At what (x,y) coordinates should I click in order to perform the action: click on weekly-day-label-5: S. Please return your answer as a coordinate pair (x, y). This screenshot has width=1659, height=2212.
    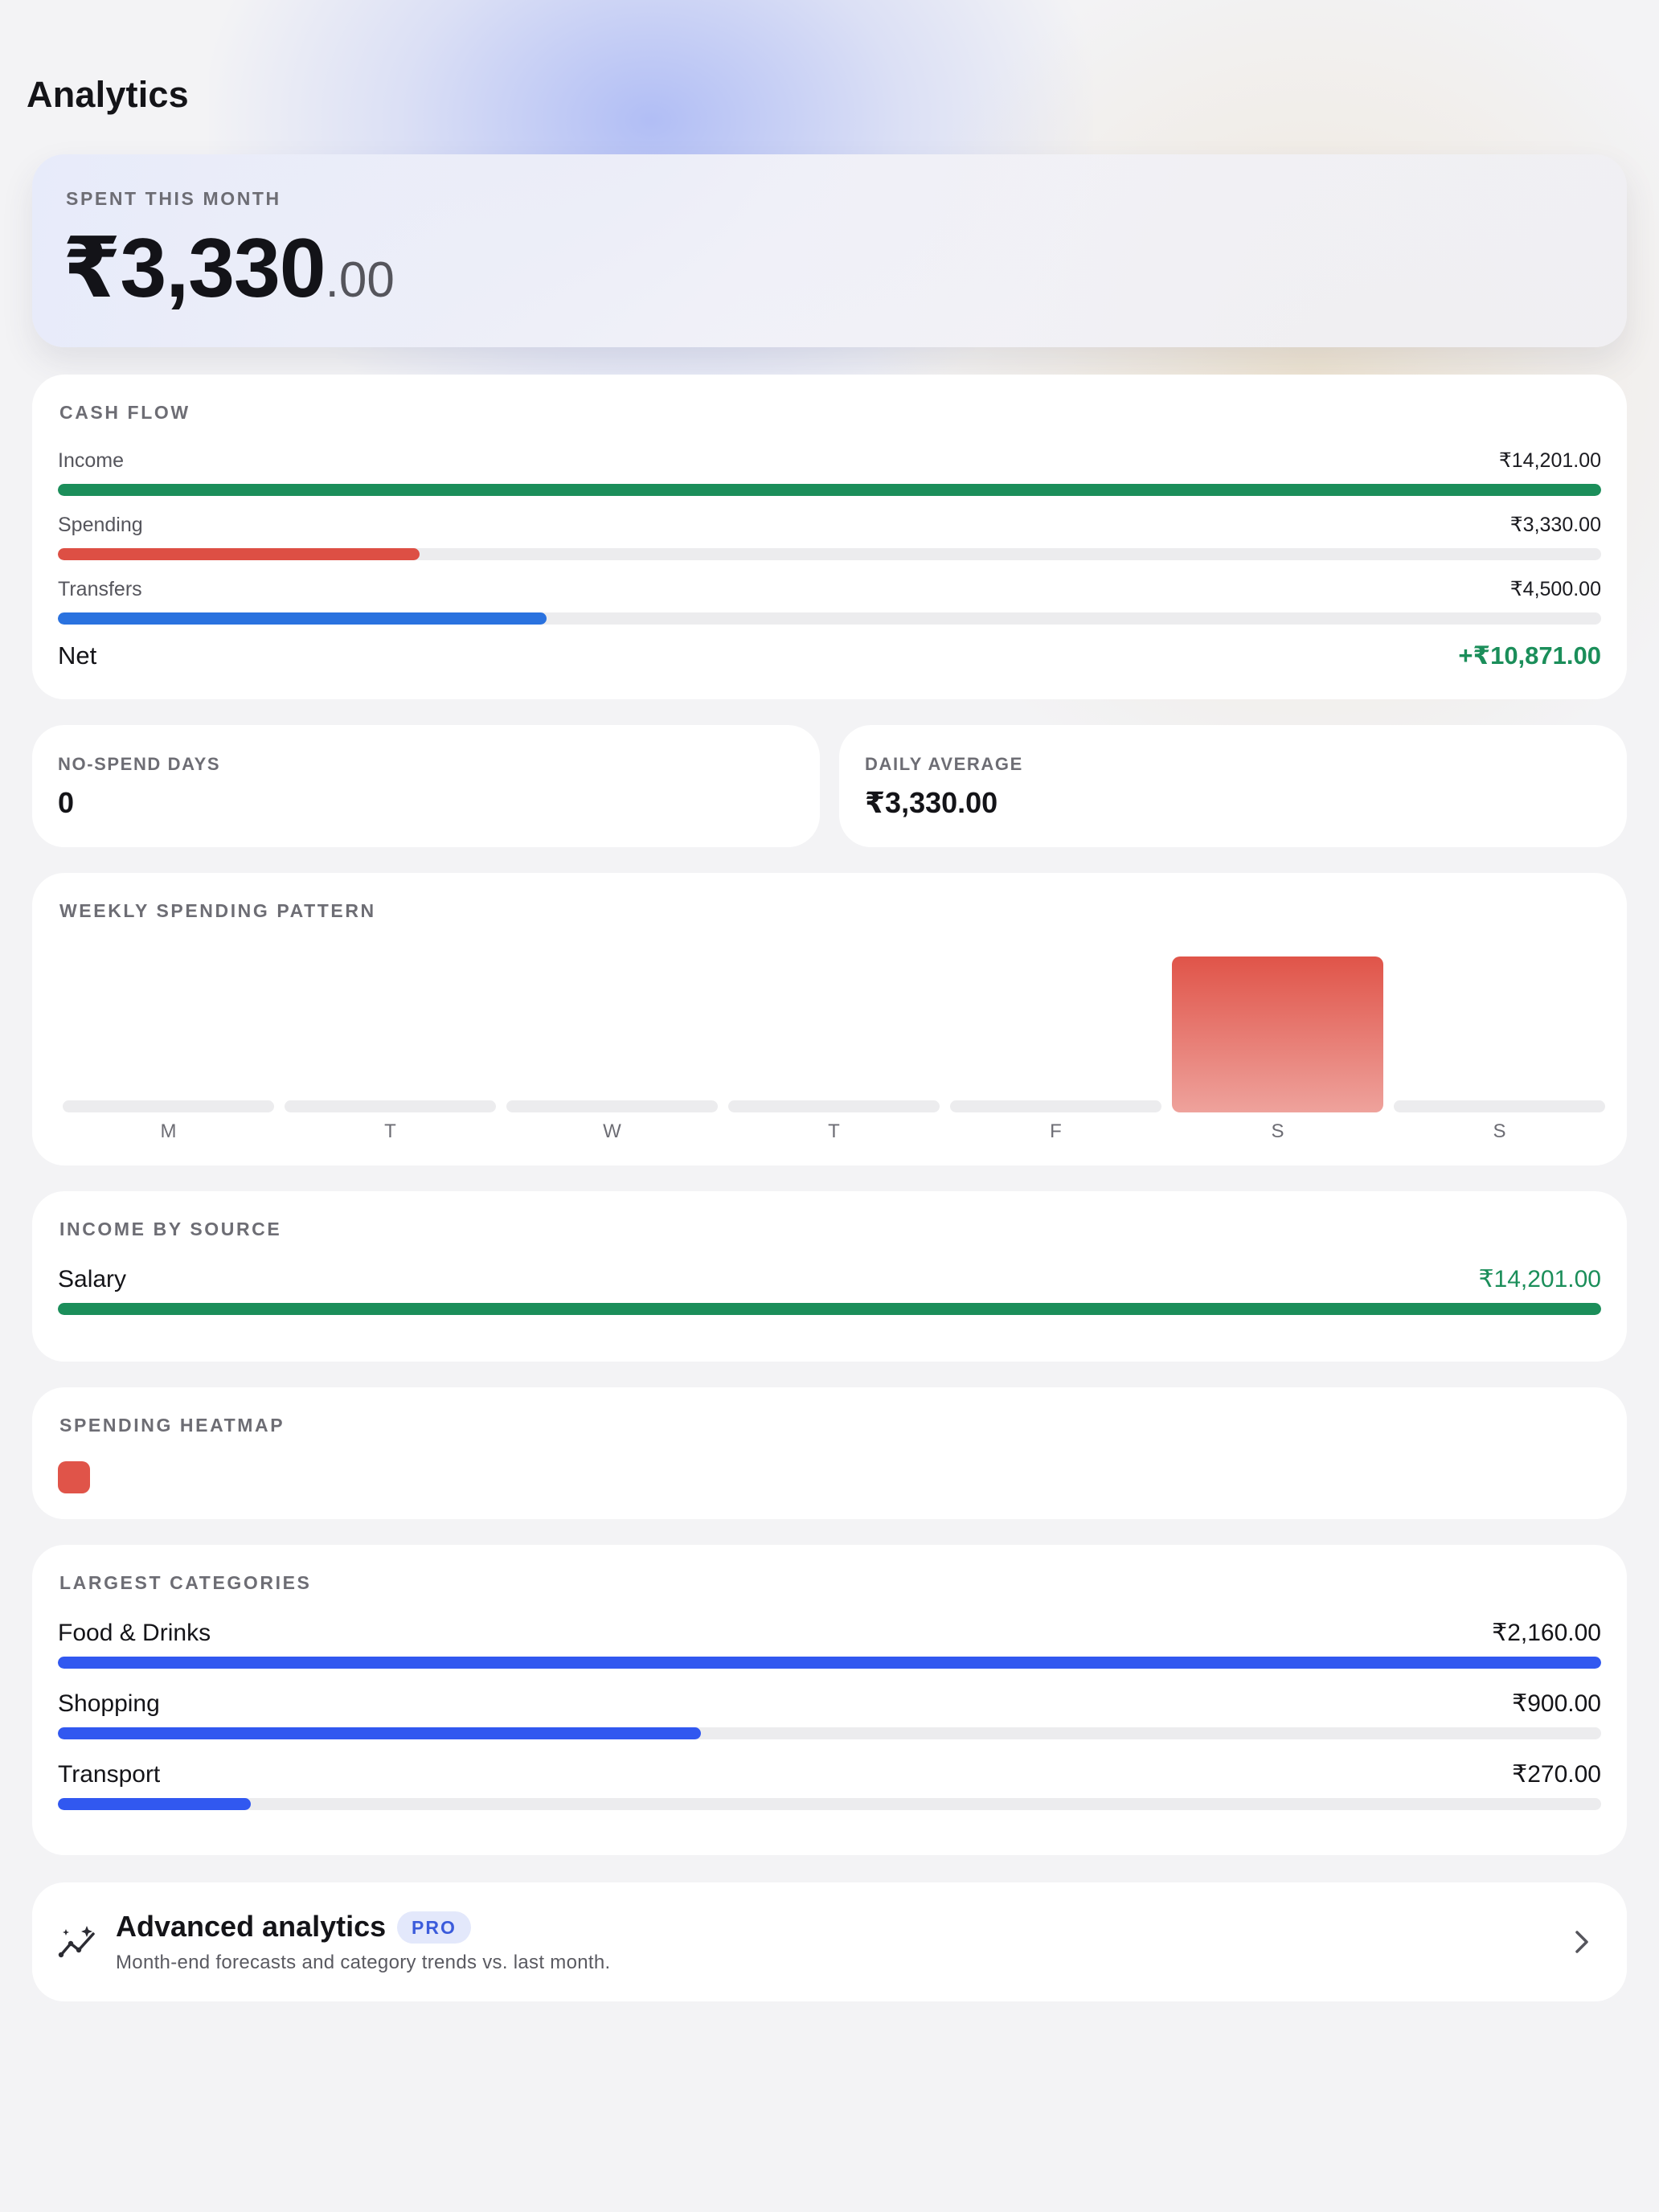
    Looking at the image, I should click on (1277, 1131).